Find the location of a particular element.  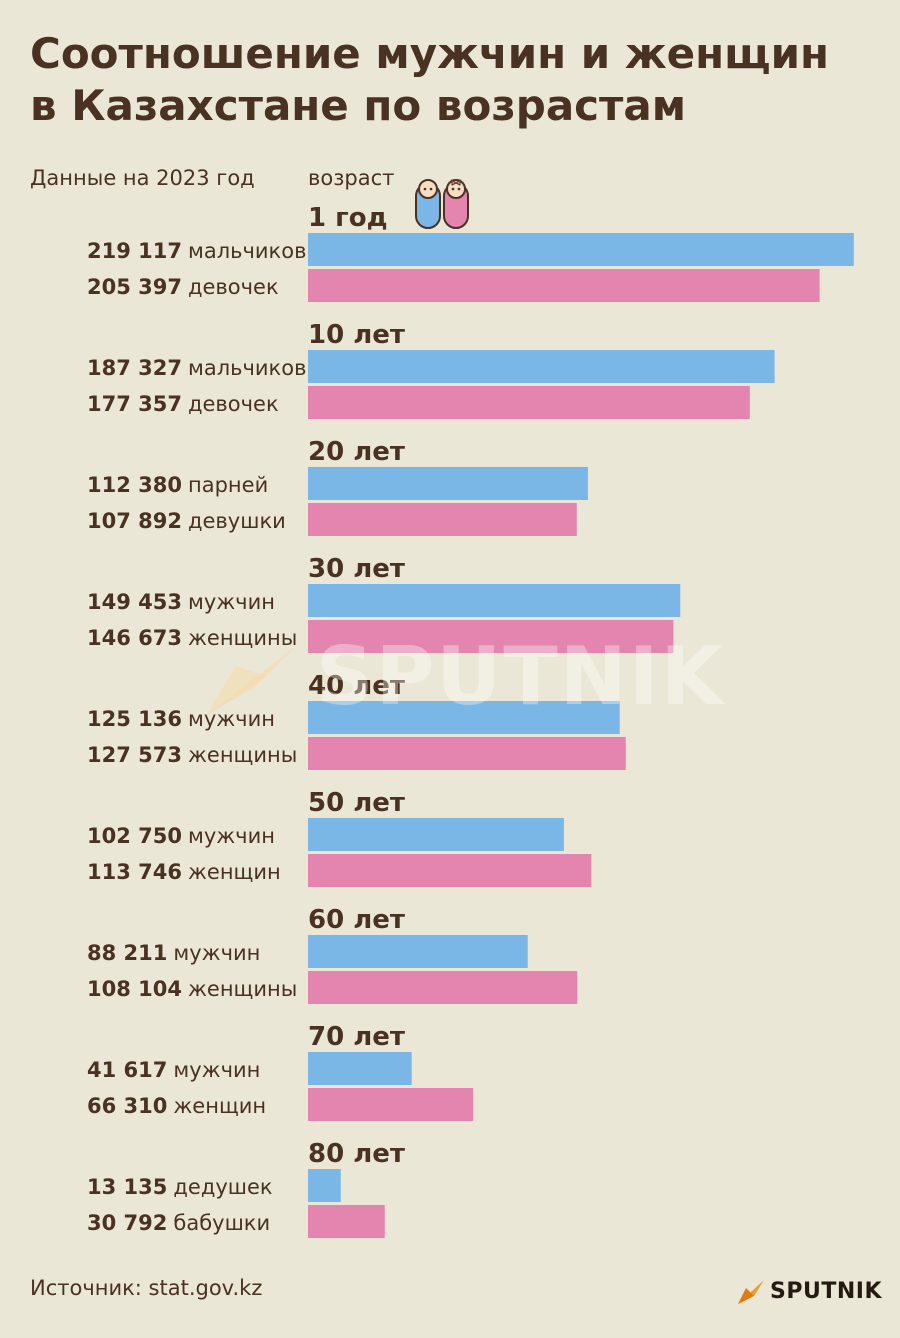

value-number: 205 397 is located at coordinates (134, 287).